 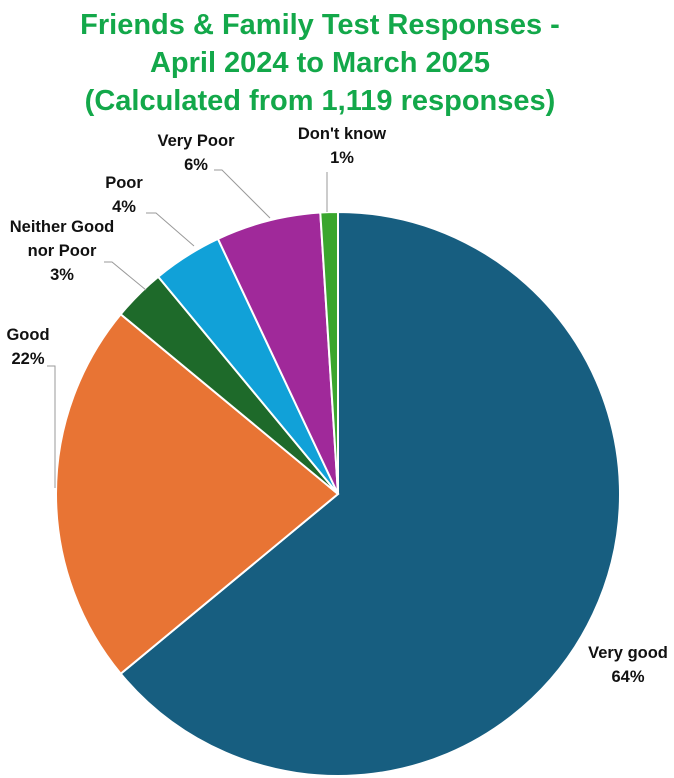 I want to click on slice-value-label: 22%, so click(x=27, y=359).